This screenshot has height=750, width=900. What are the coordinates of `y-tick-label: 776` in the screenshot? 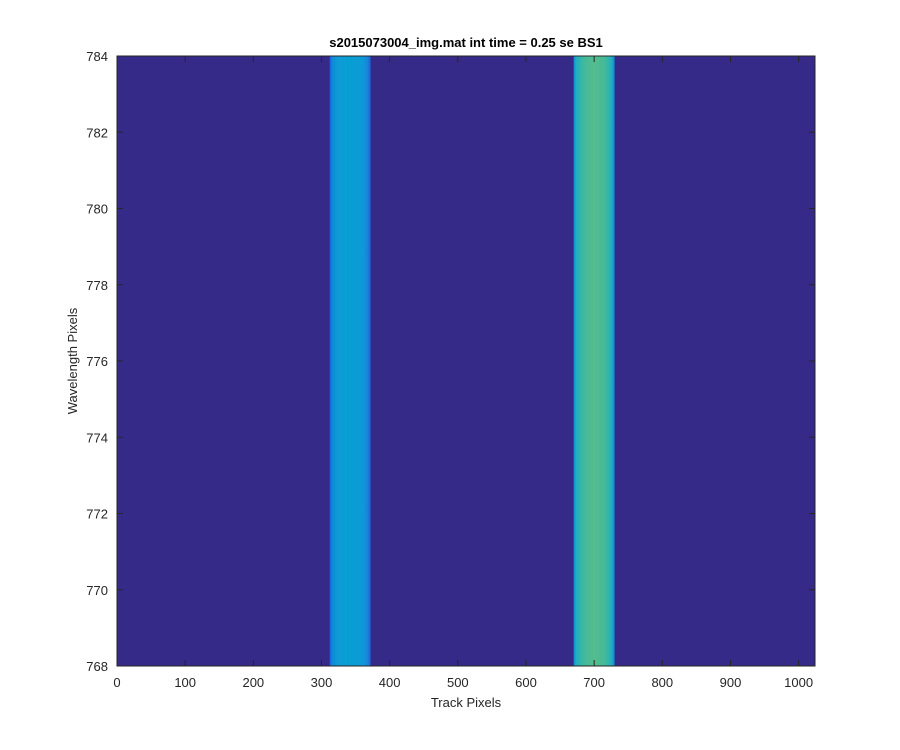 It's located at (97, 361).